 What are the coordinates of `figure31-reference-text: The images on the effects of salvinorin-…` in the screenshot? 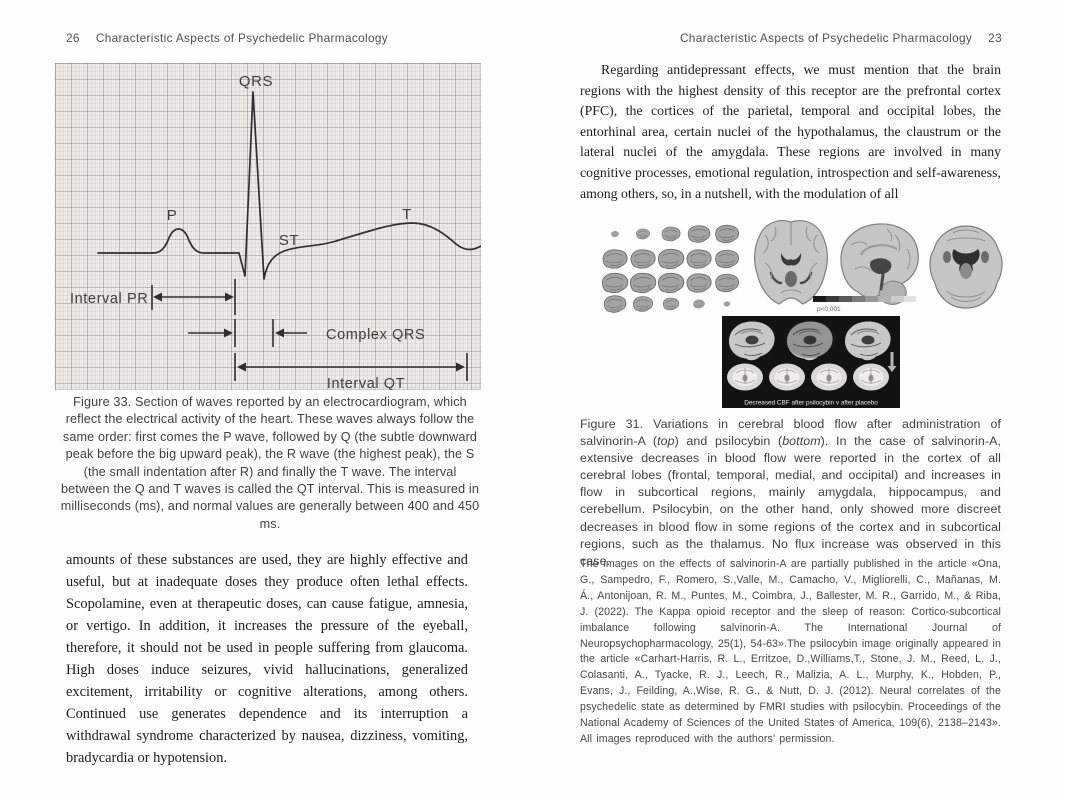 It's located at (790, 651).